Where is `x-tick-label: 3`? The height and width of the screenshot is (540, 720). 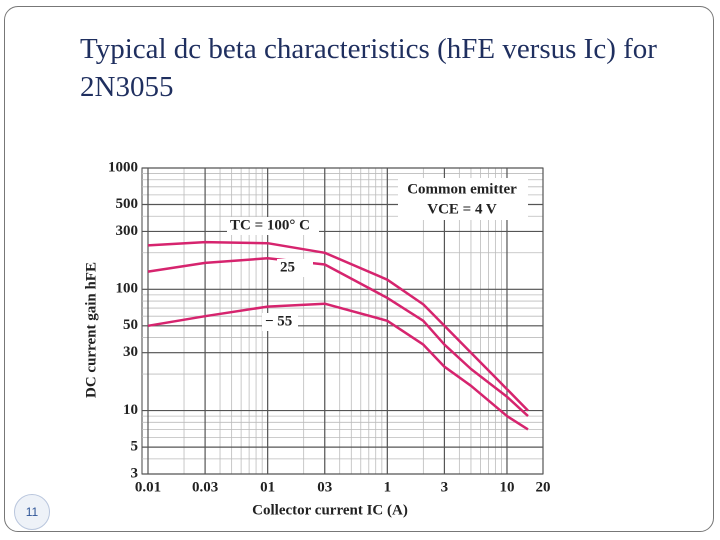 x-tick-label: 3 is located at coordinates (445, 487).